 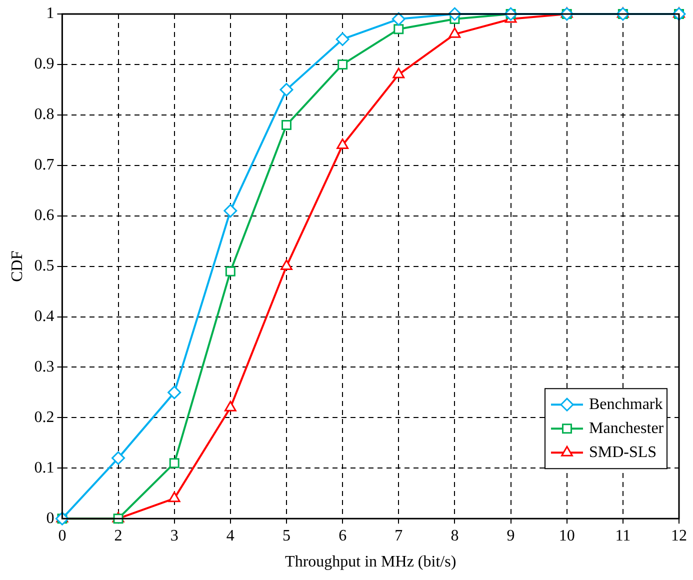 I want to click on x-tick-label: 6, so click(x=342, y=535).